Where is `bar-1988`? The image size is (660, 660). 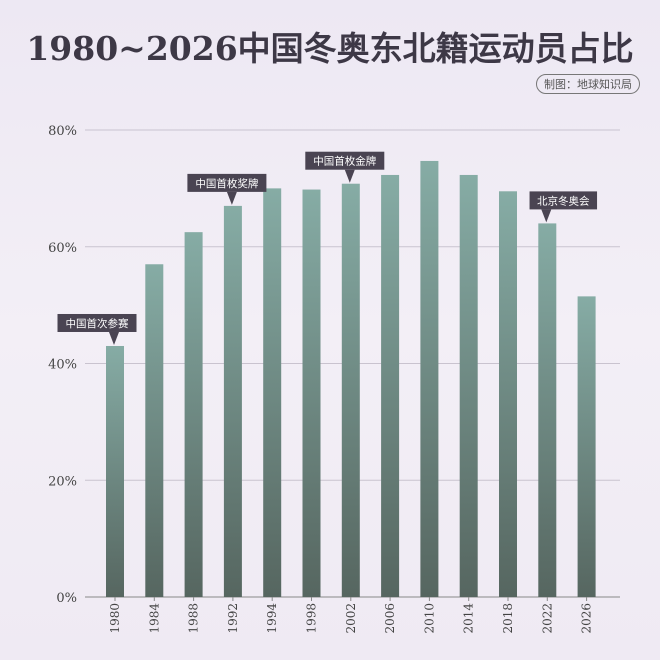
bar-1988 is located at coordinates (193, 414).